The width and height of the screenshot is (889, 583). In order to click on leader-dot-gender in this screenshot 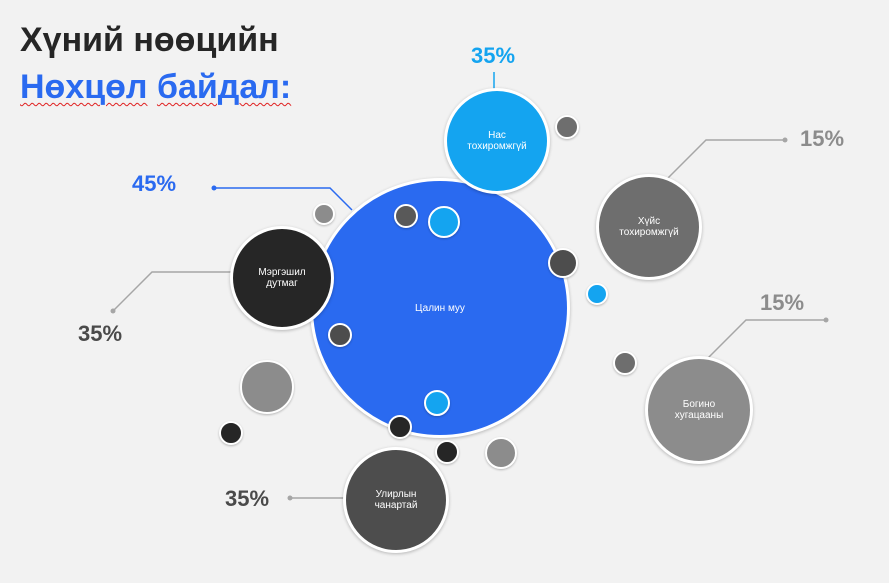, I will do `click(785, 140)`.